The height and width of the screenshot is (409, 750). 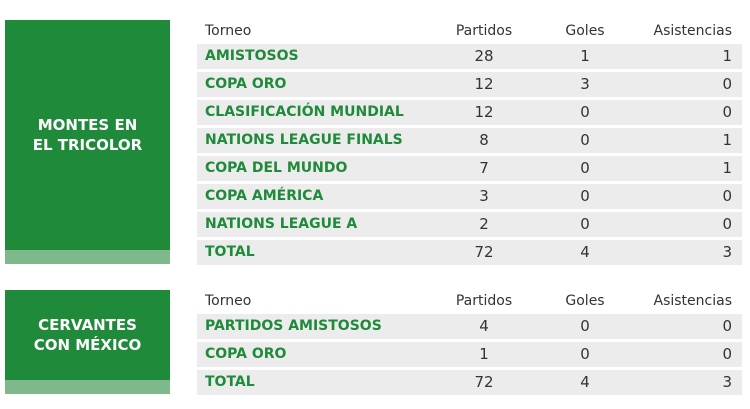 I want to click on tournament: NATIONS LEAGUE A, so click(x=281, y=224).